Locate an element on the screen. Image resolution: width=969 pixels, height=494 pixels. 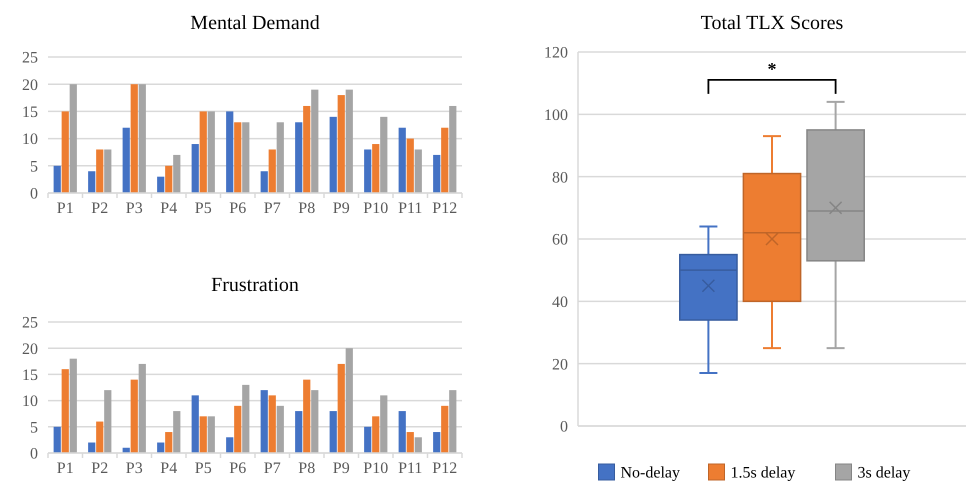
y-tick-label: 60 is located at coordinates (560, 240).